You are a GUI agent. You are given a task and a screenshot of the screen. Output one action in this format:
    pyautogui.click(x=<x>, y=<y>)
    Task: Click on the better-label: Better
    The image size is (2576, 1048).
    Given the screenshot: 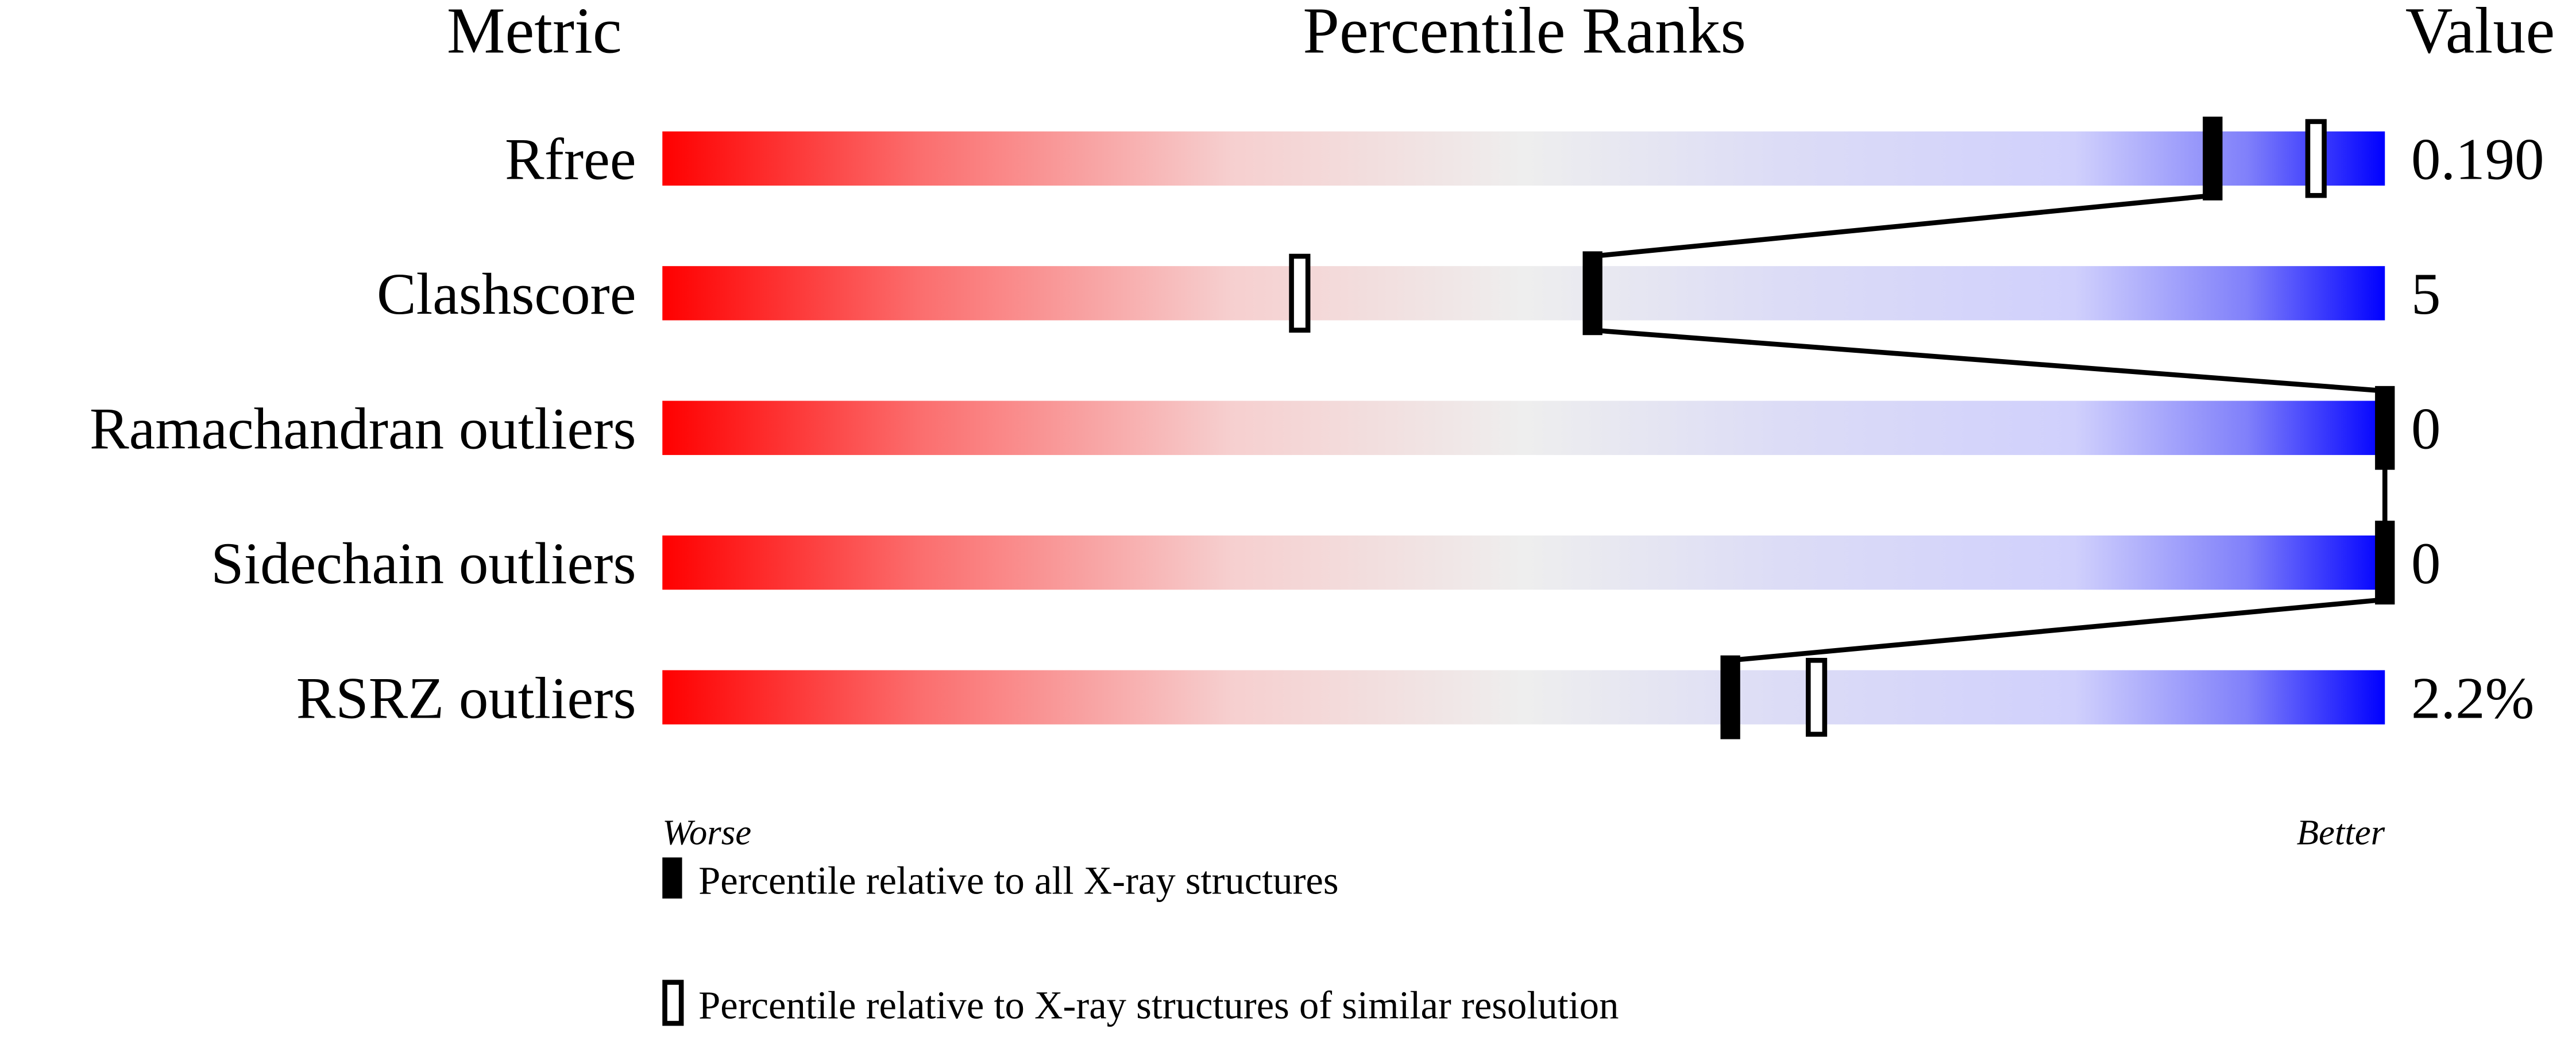 What is the action you would take?
    pyautogui.click(x=2341, y=832)
    